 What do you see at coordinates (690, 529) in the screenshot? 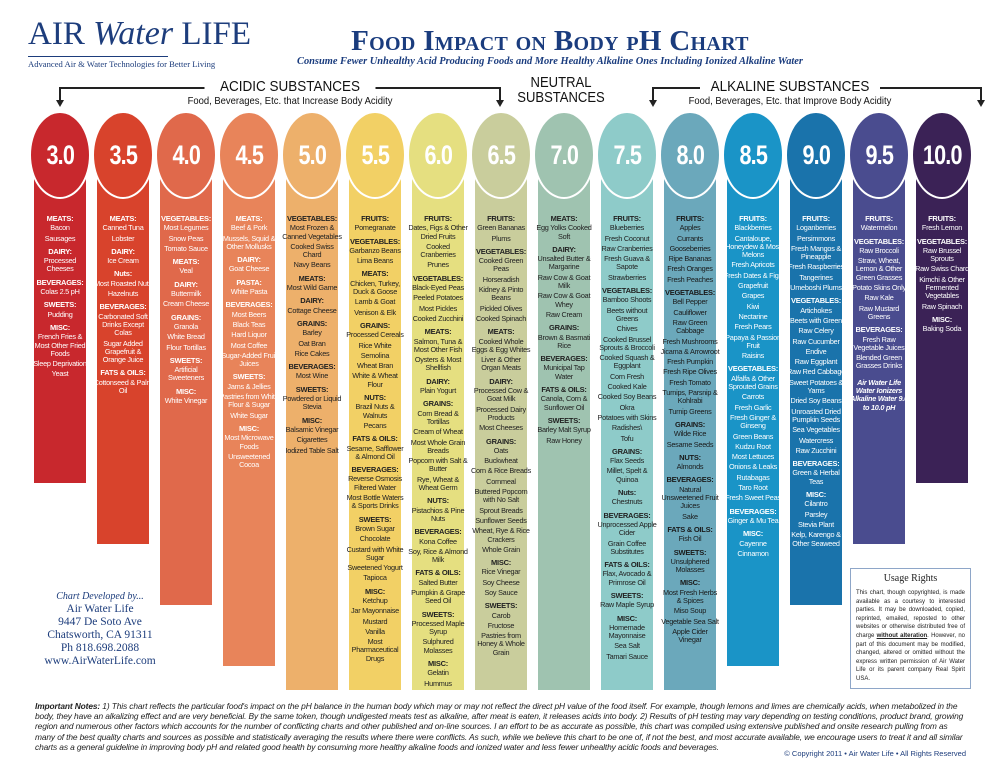
I see `food-group-heading: FATS & OILS:` at bounding box center [690, 529].